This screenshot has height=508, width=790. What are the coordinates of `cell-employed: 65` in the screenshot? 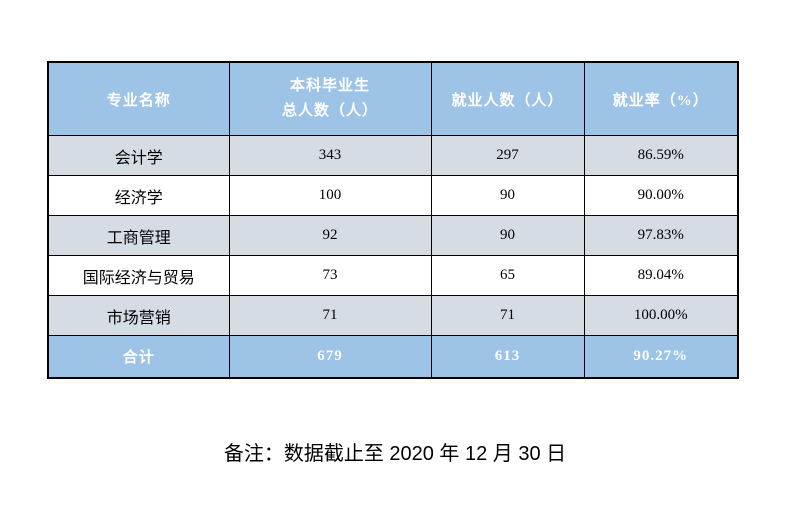 It's located at (507, 275).